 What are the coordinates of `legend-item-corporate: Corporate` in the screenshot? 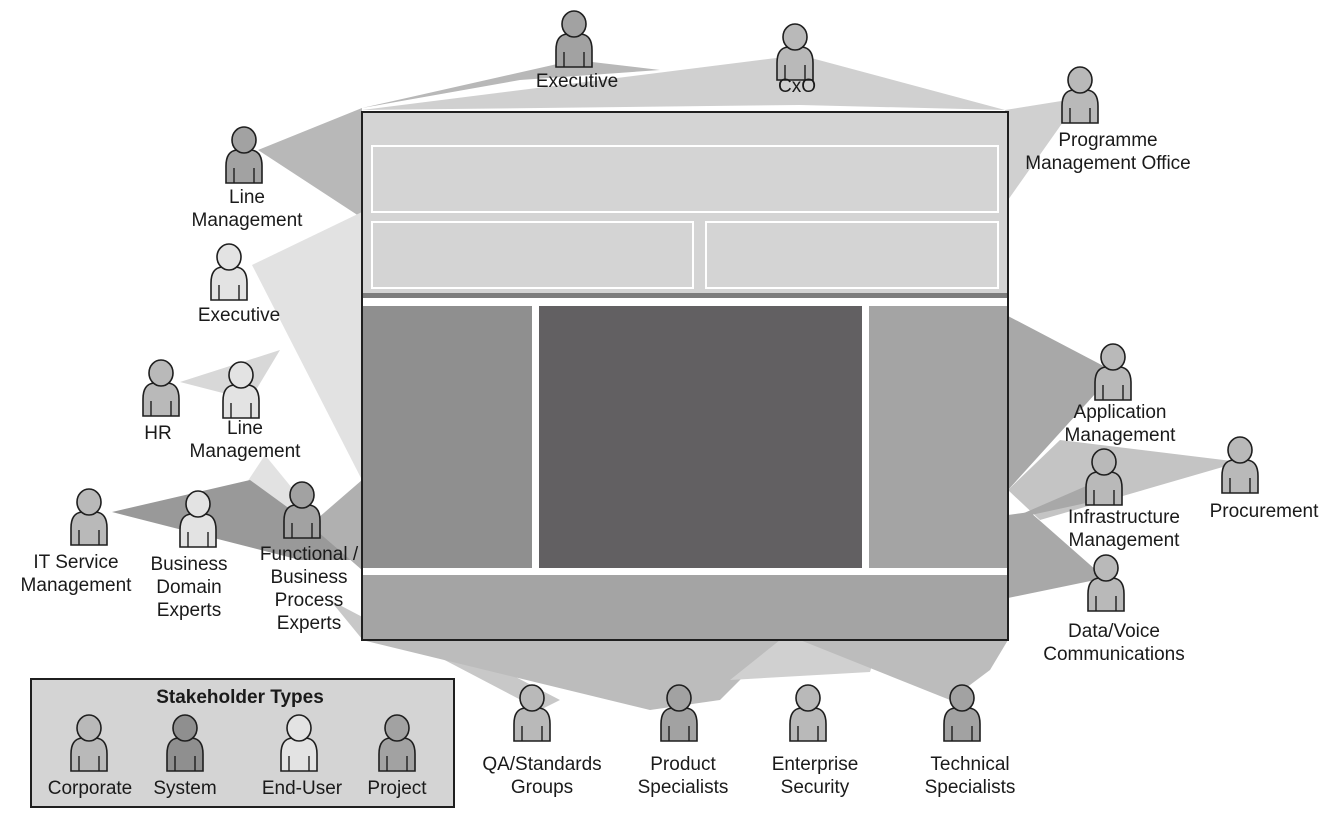 It's located at (90, 756).